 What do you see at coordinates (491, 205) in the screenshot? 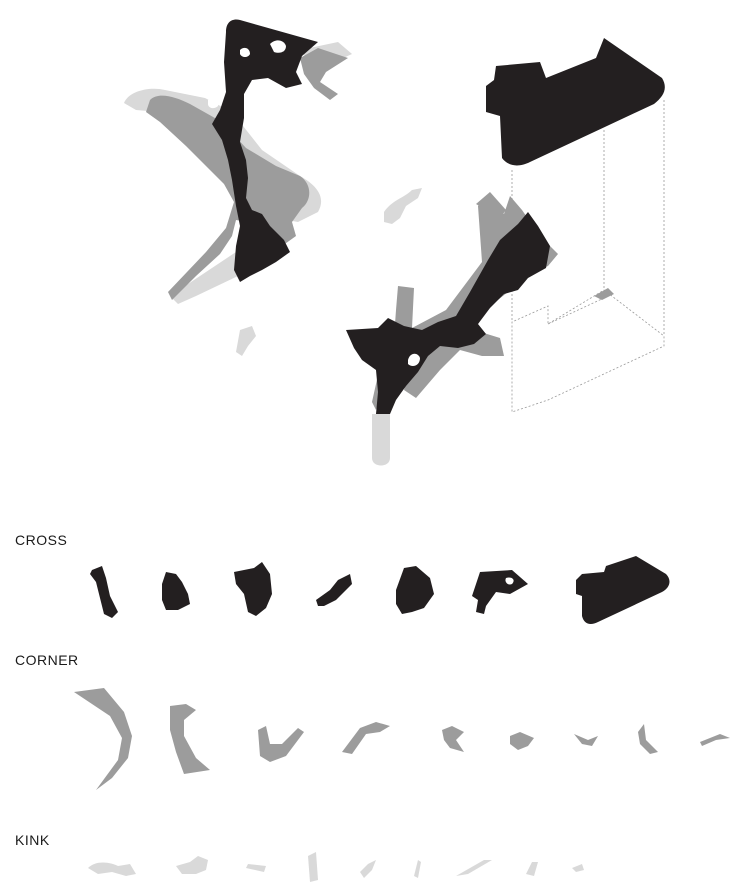
I see `right-grey-top` at bounding box center [491, 205].